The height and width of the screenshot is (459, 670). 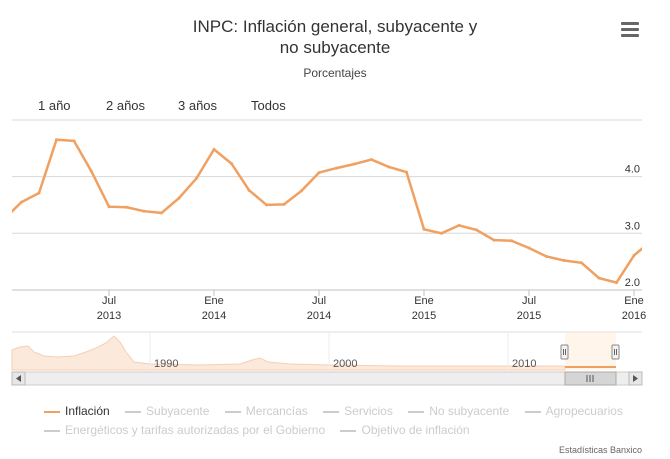 What do you see at coordinates (266, 411) in the screenshot?
I see `legend-item-mercancias: Mercancías` at bounding box center [266, 411].